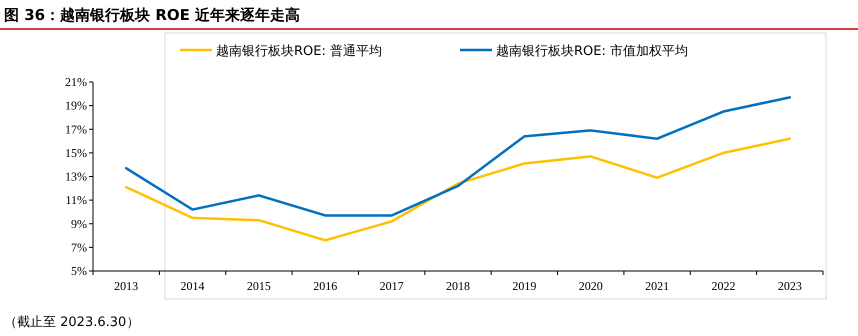 Image resolution: width=858 pixels, height=336 pixels. I want to click on legend-label: 越南银行板块ROE: 普通平均, so click(299, 51).